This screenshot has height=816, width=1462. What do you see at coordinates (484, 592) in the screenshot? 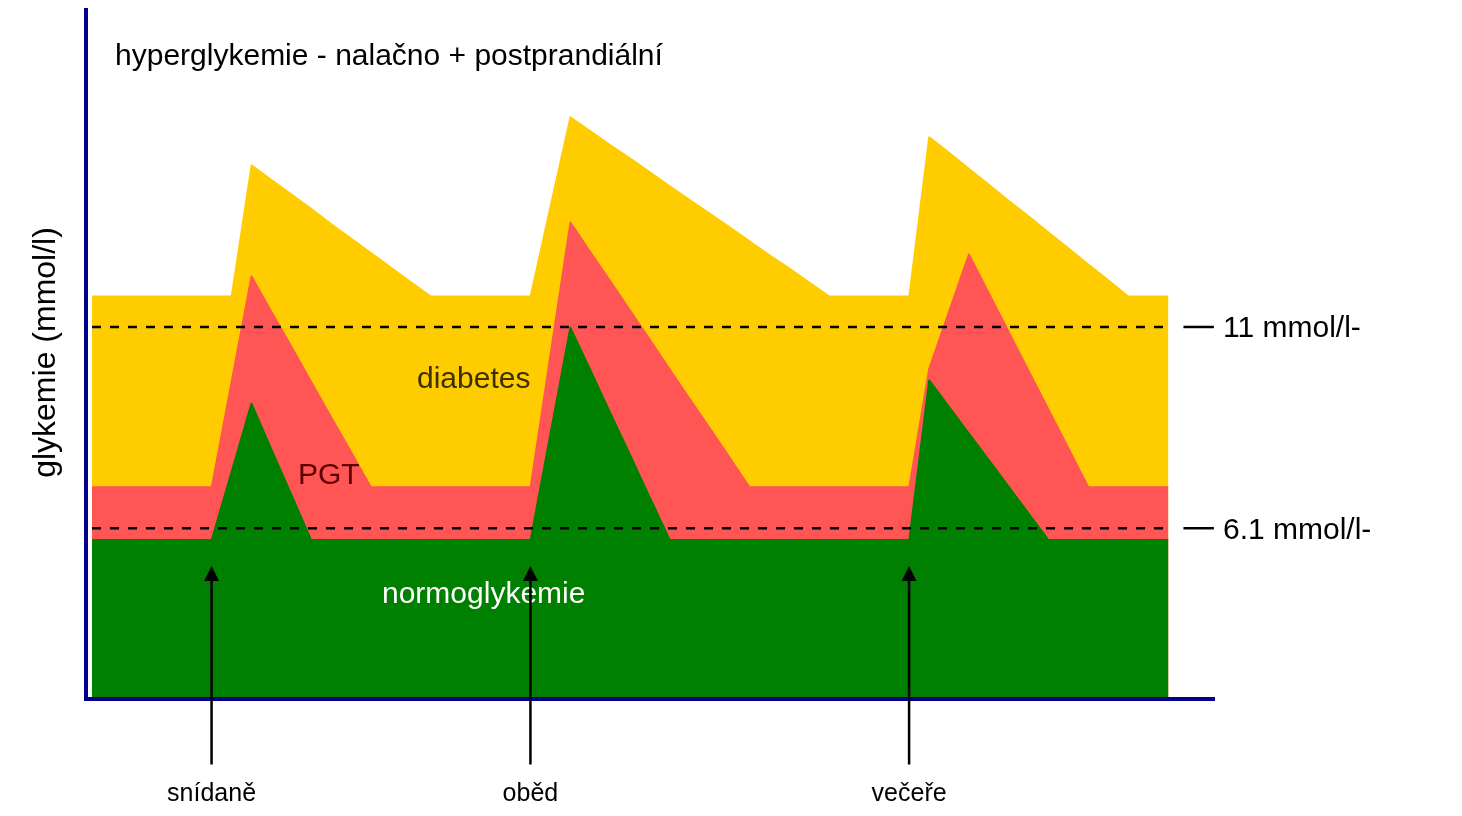
I see `annotation: normoglykemie` at bounding box center [484, 592].